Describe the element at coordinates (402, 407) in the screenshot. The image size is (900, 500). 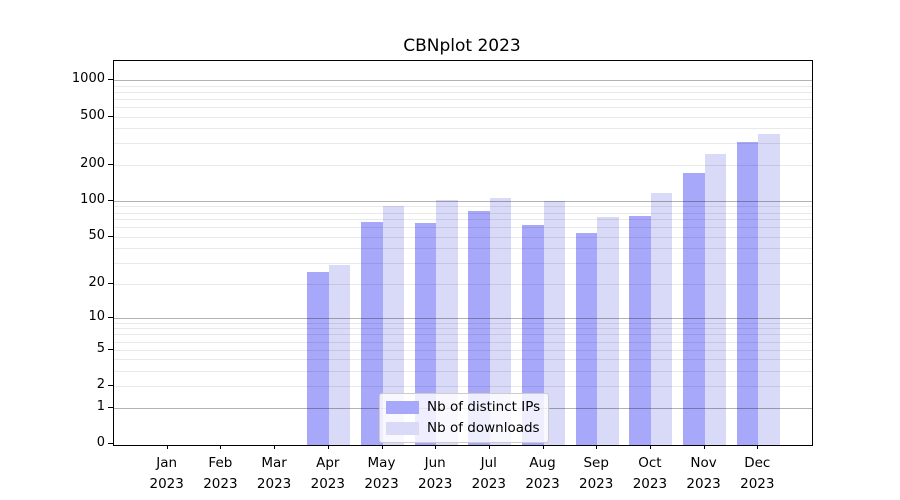
I see `legend-swatch-distinct-ips` at that location.